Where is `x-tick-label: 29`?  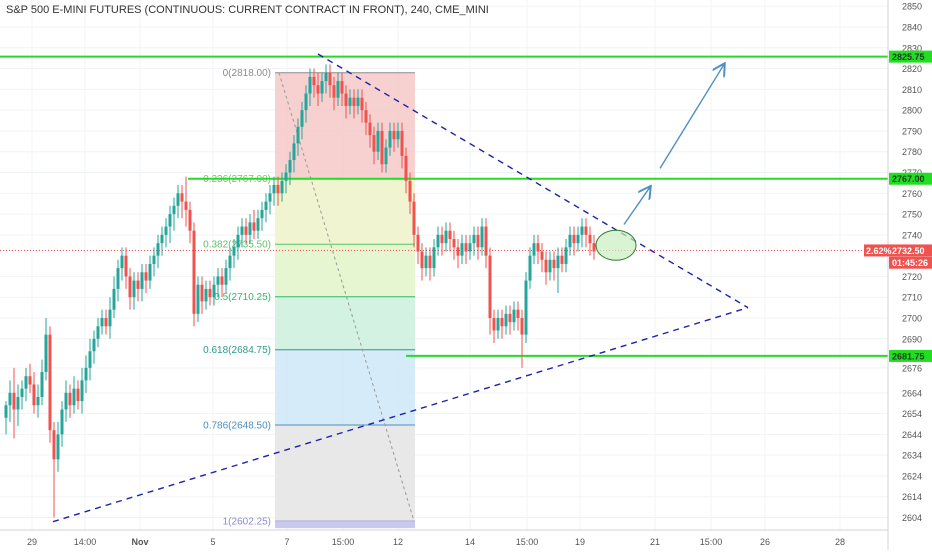
x-tick-label: 29 is located at coordinates (32, 542).